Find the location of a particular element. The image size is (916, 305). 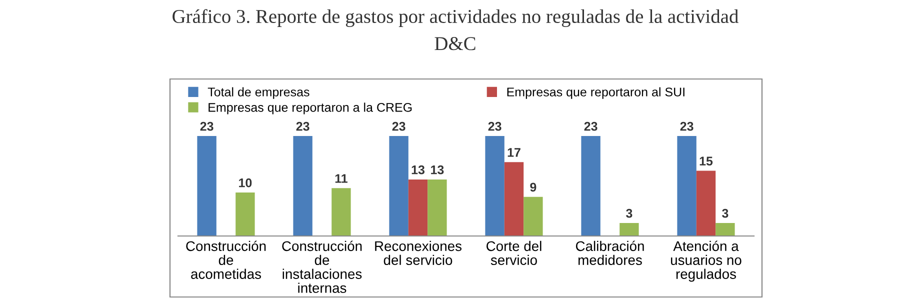

legend-label: Empresas que reportaron a la CREG is located at coordinates (310, 108).